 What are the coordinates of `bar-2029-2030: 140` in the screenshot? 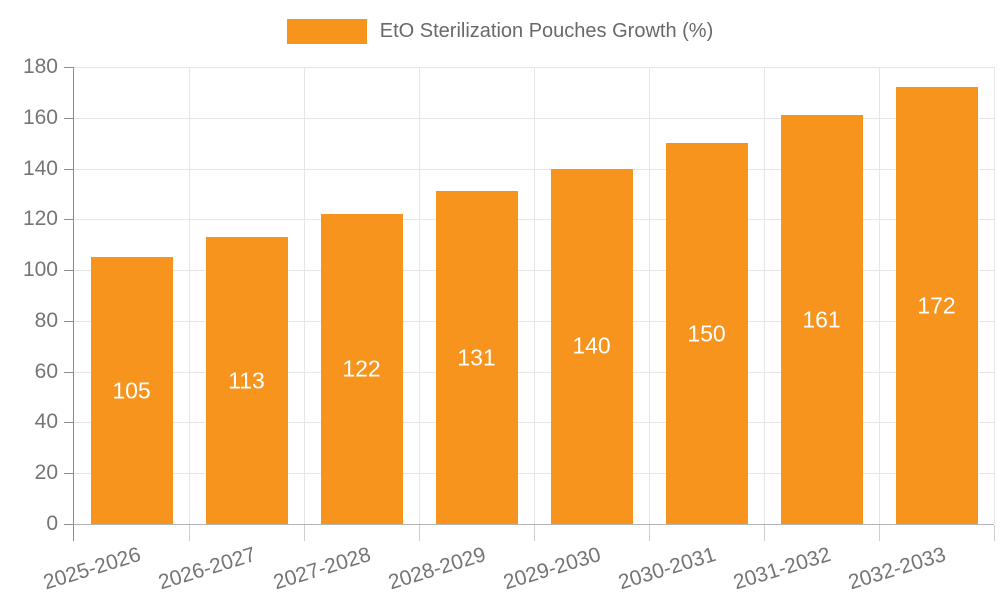 It's located at (591, 346).